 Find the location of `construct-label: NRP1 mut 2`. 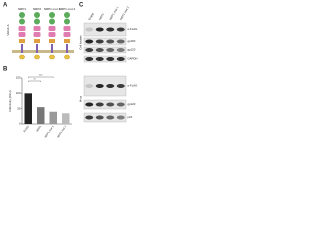

construct-label: NRP1 mut 2 is located at coordinates (67, 9).